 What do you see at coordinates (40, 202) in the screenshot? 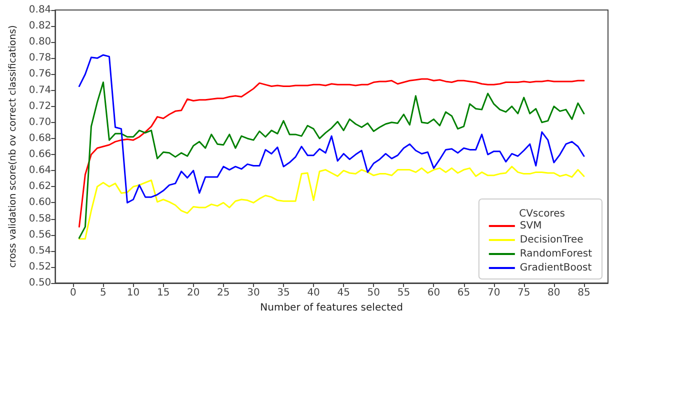
I see `y-tick-label: 0.60` at bounding box center [40, 202].